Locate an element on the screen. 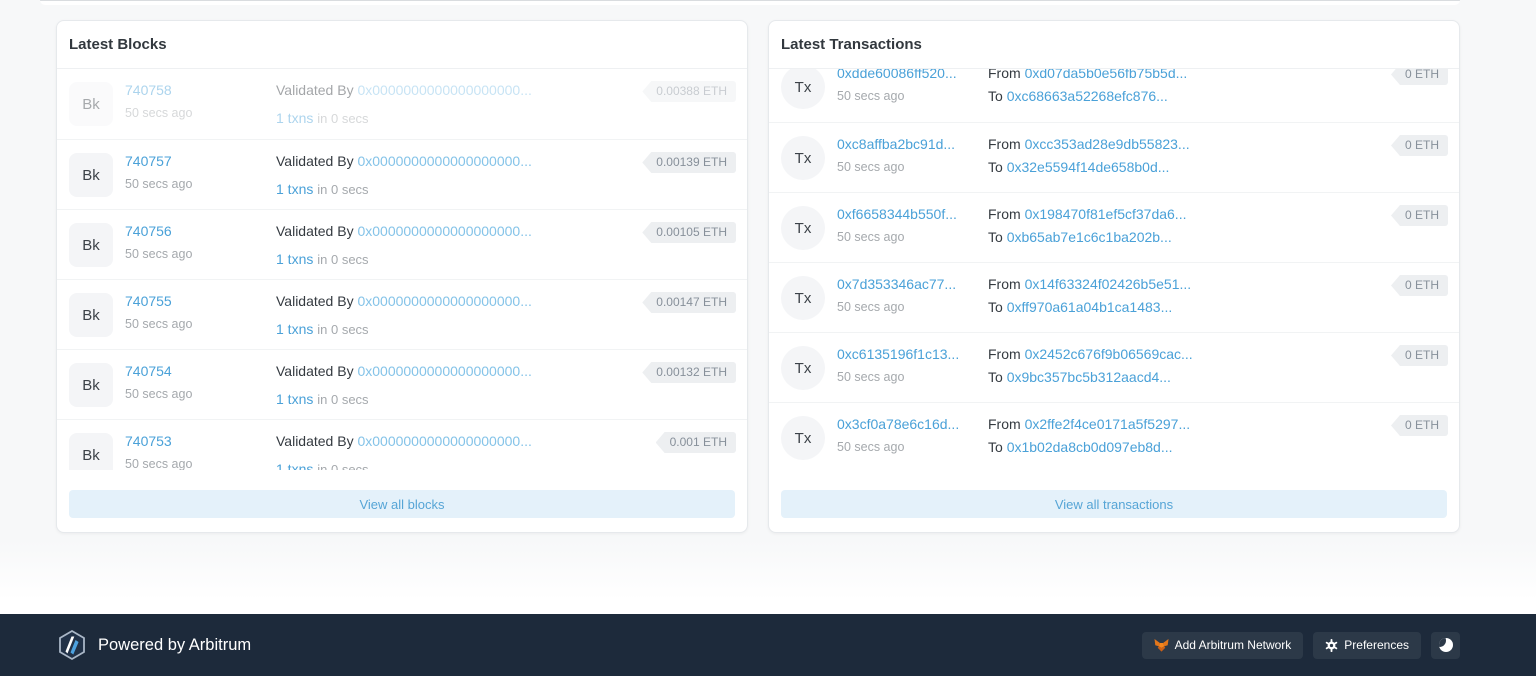 The height and width of the screenshot is (676, 1536). block-reward-badge: 0.00147 ETH is located at coordinates (689, 302).